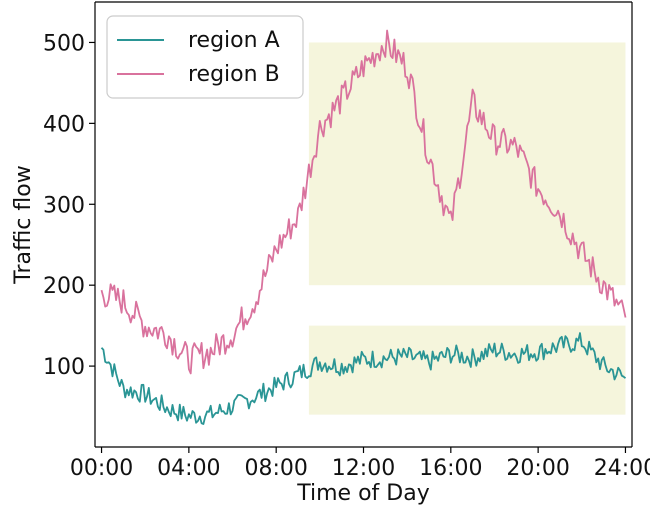 This screenshot has height=515, width=650. Describe the element at coordinates (362, 493) in the screenshot. I see `x-axis-title: Time of Day` at that location.